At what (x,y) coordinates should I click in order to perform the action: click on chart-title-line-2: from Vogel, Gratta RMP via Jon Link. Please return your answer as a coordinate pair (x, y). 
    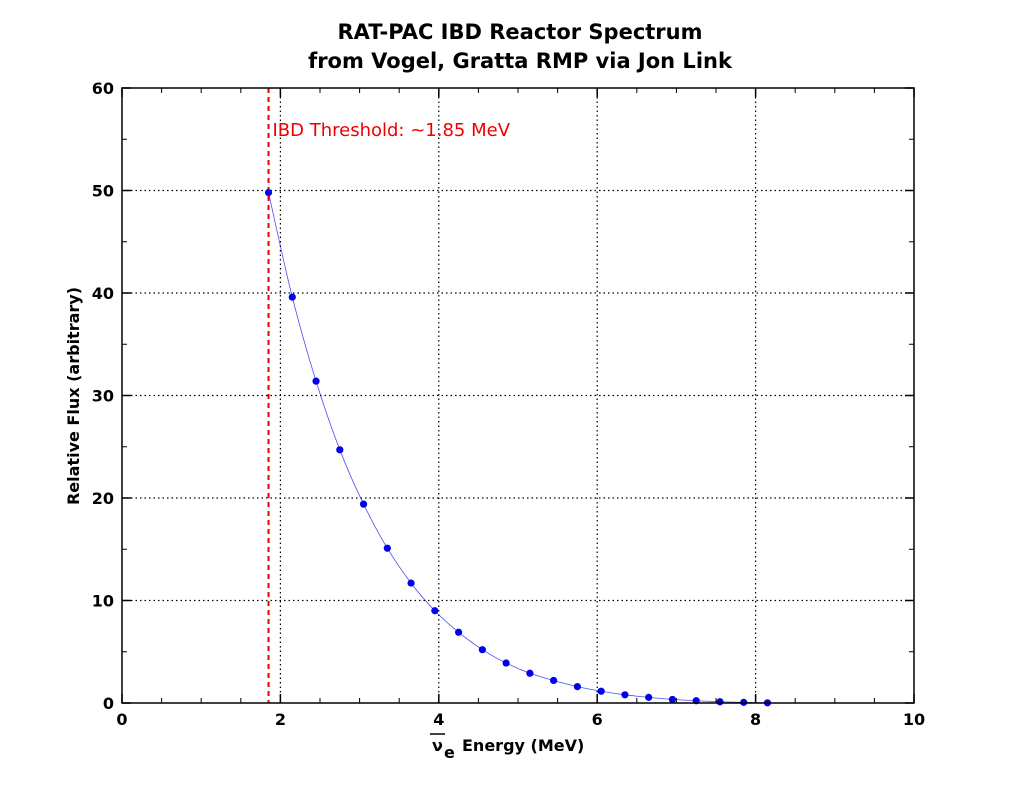
    Looking at the image, I should click on (520, 61).